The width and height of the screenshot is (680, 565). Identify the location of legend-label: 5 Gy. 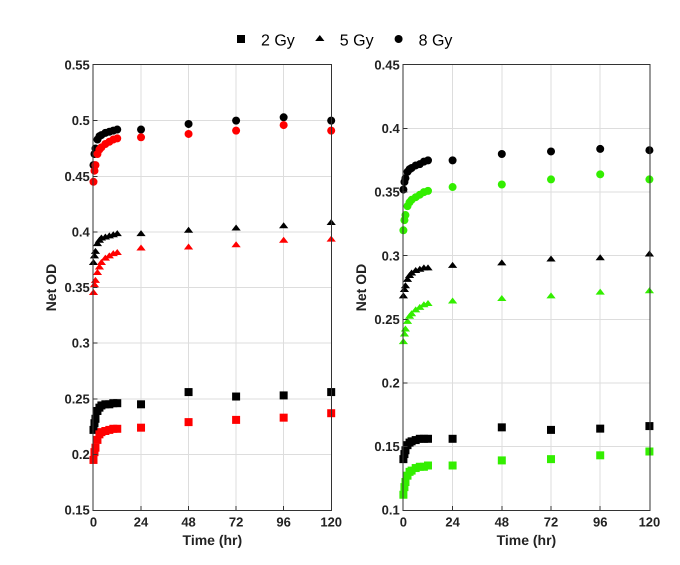
(357, 41).